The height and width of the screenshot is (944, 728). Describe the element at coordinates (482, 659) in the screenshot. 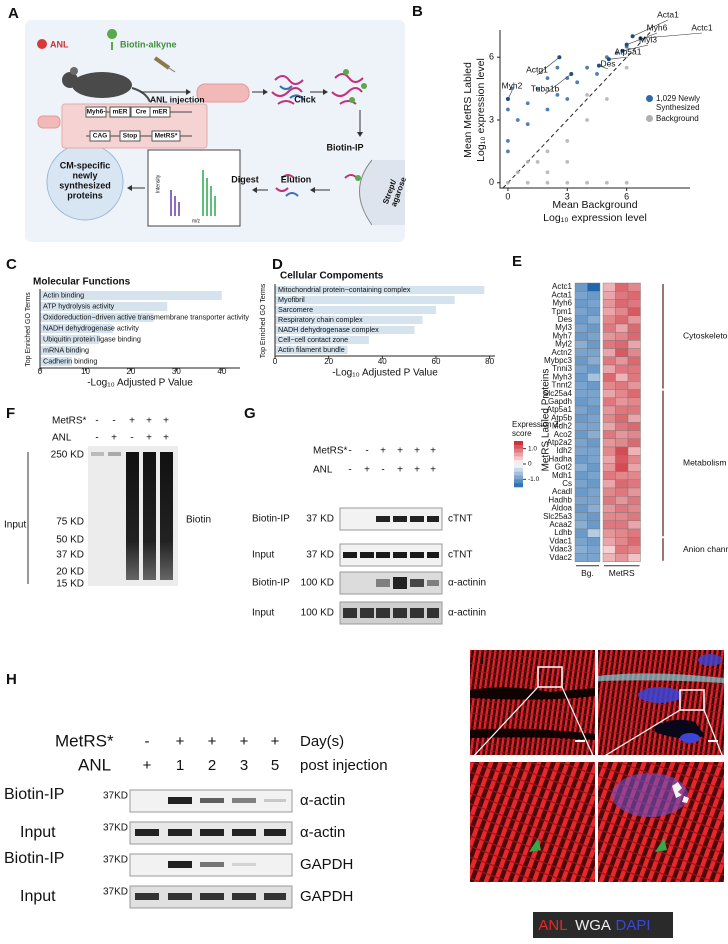

I see `panel-label: I` at that location.